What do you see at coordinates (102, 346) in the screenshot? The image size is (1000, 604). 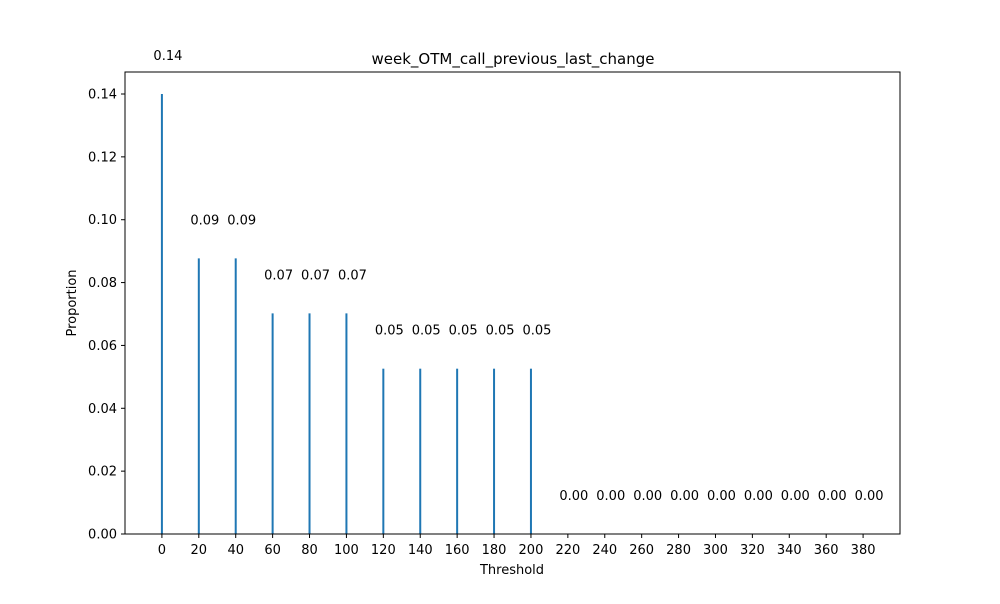 I see `y-tick-label-3: 0.06` at bounding box center [102, 346].